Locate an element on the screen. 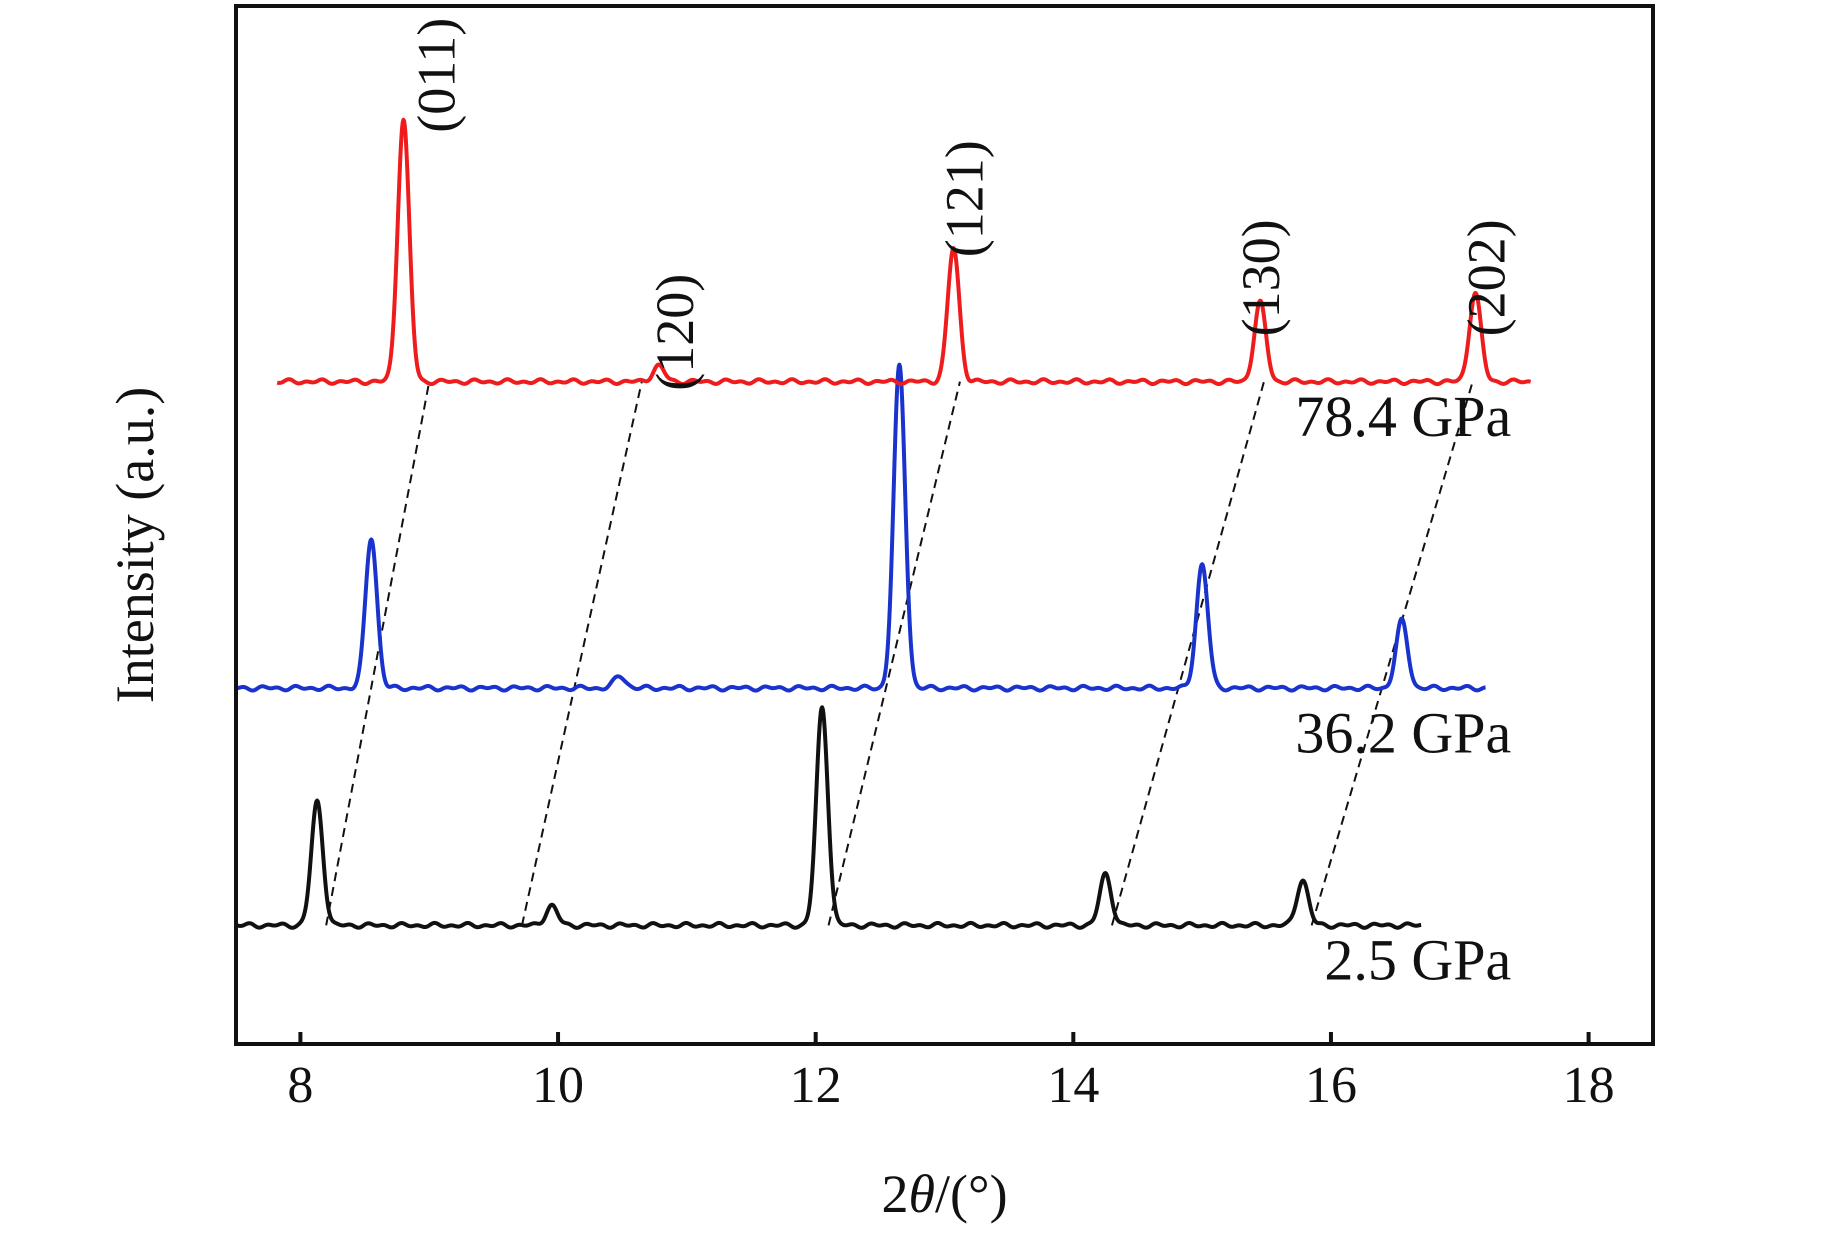  x-tick-label: 8 is located at coordinates (300, 1085).